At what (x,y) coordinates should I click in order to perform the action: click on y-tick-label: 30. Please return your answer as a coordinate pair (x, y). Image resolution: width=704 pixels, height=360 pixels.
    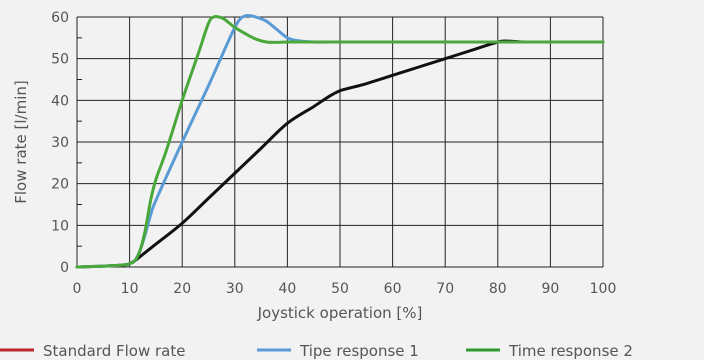
    Looking at the image, I should click on (60, 143).